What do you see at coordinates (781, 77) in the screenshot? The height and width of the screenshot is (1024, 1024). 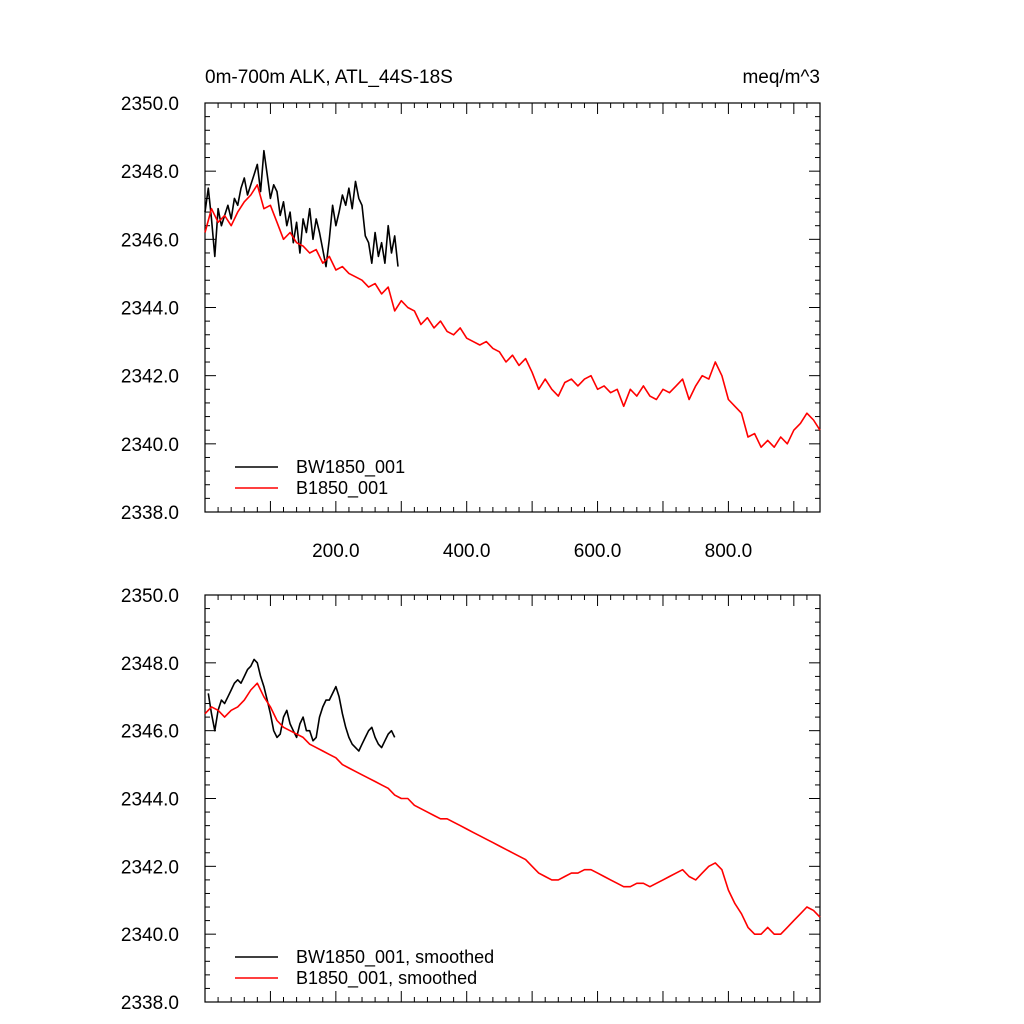 I see `units-label: meq/m^3` at bounding box center [781, 77].